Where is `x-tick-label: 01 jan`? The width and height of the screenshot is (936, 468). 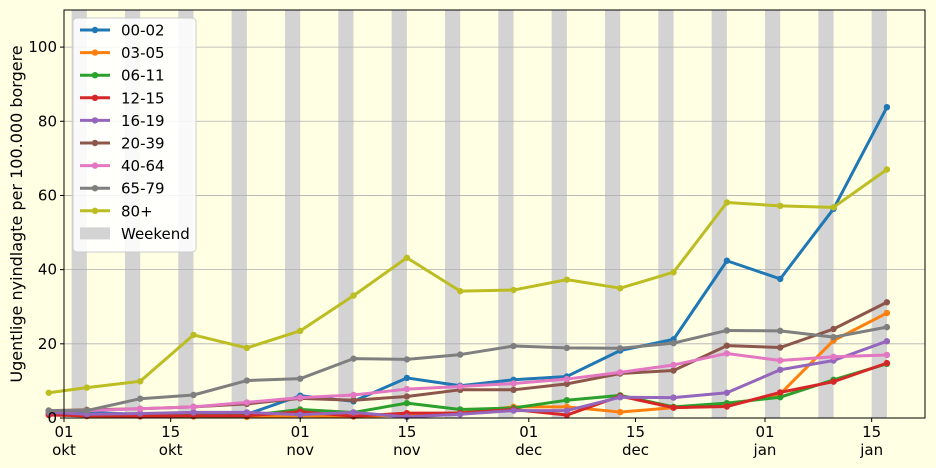 x-tick-label: 01 jan is located at coordinates (765, 441).